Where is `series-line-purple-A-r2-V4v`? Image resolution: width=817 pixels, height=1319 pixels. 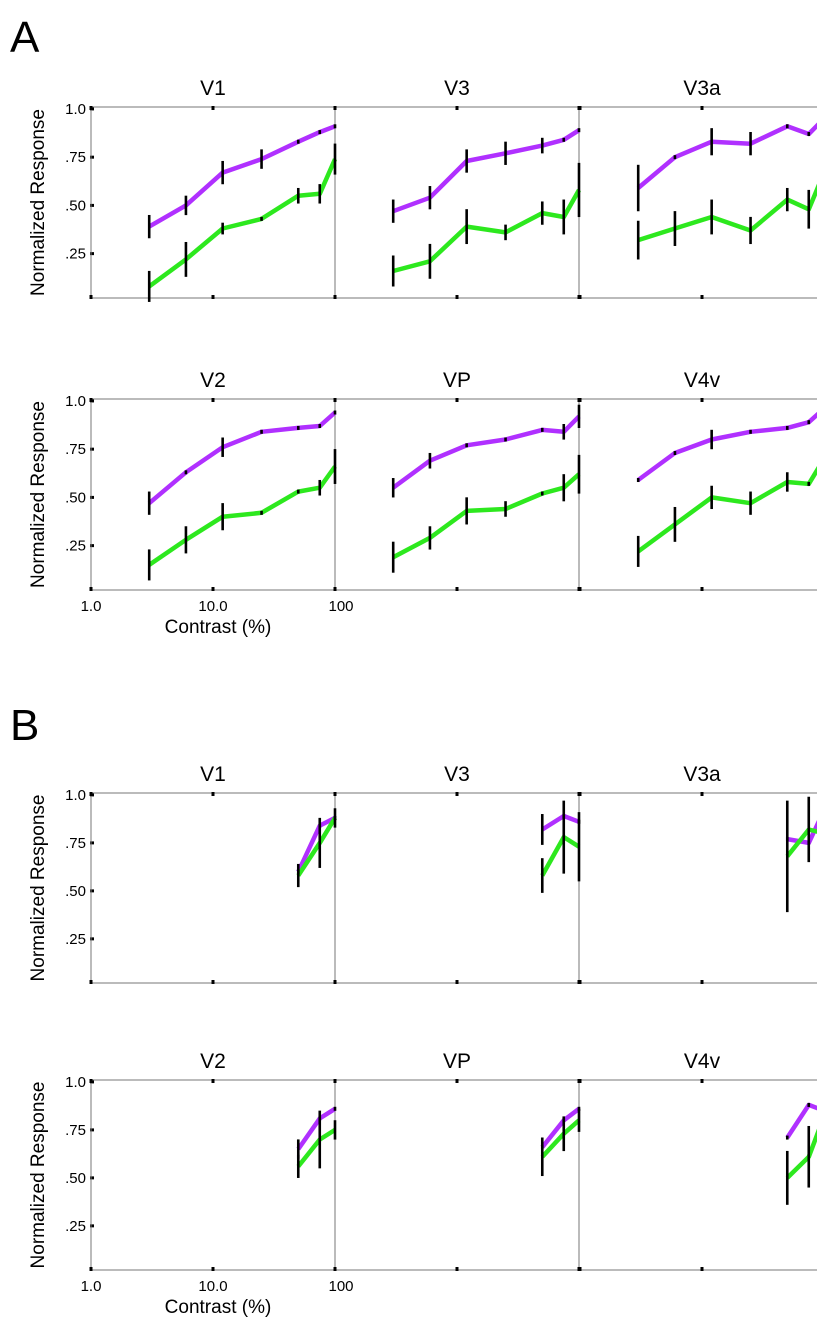 series-line-purple-A-r2-V4v is located at coordinates (726, 446).